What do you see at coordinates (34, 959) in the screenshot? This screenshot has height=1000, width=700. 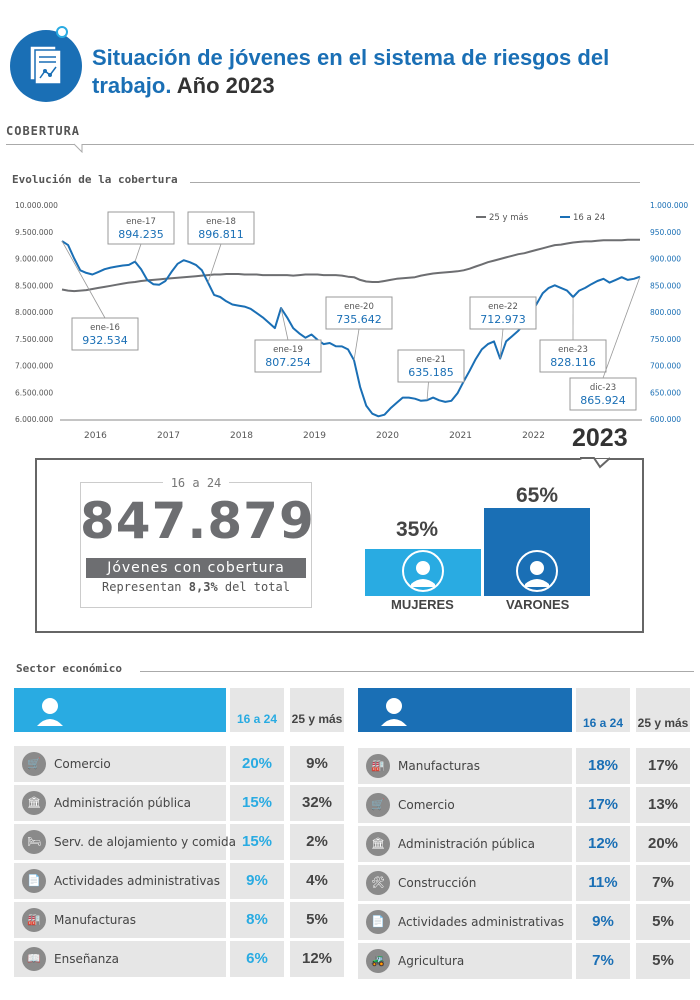 I see `book-icon: 📖` at bounding box center [34, 959].